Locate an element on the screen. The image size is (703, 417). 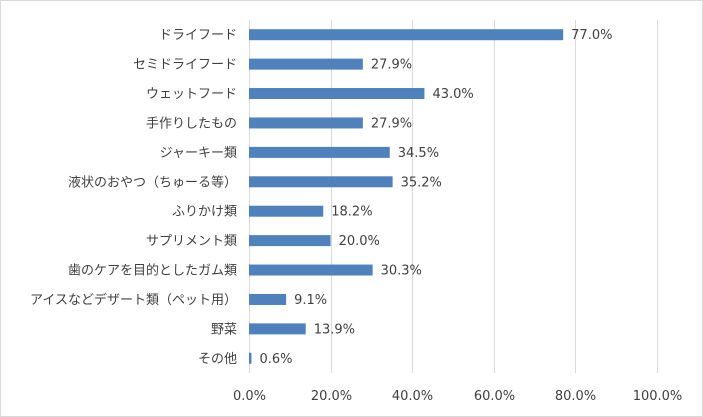
data-label: 0.6% is located at coordinates (275, 359).